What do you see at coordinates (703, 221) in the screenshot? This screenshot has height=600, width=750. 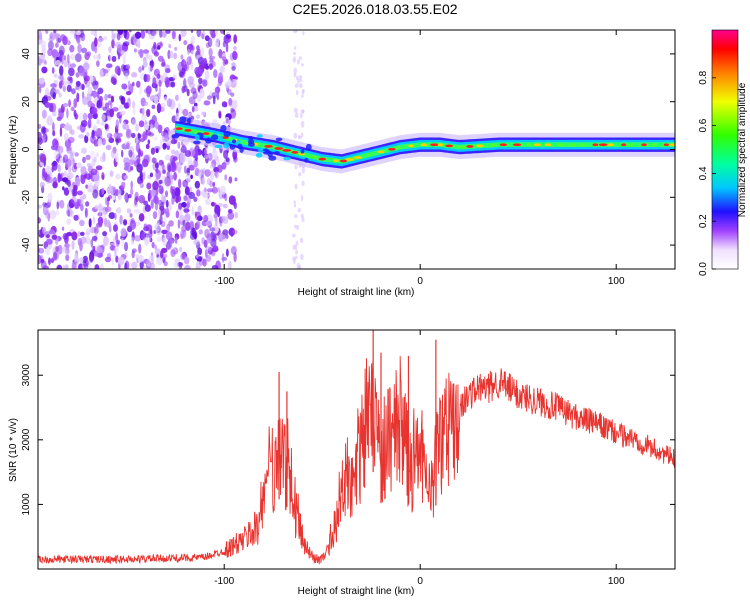 I see `colorbar-tick-label: 0.2` at bounding box center [703, 221].